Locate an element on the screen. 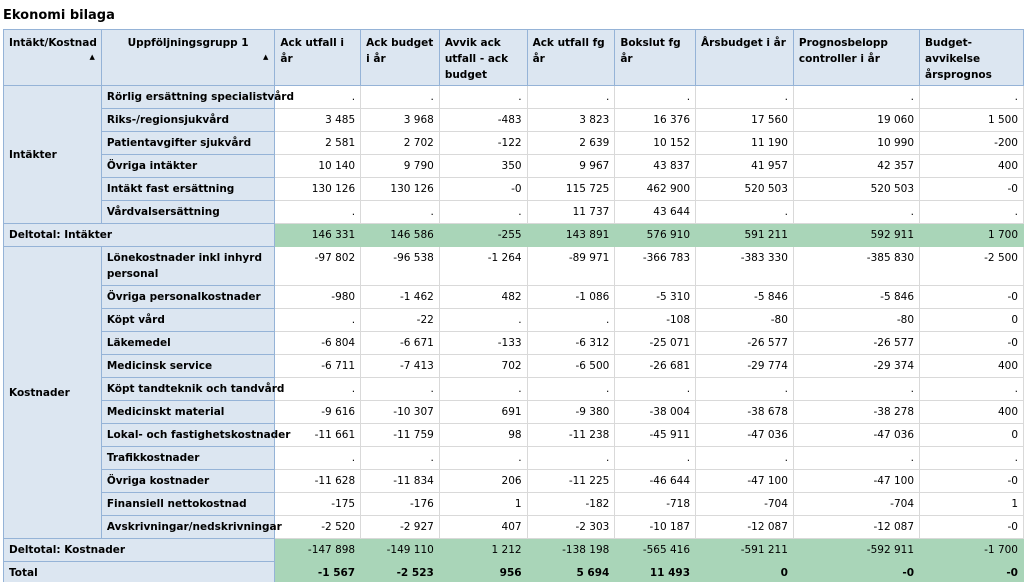  table-cell: 691 is located at coordinates (483, 412).